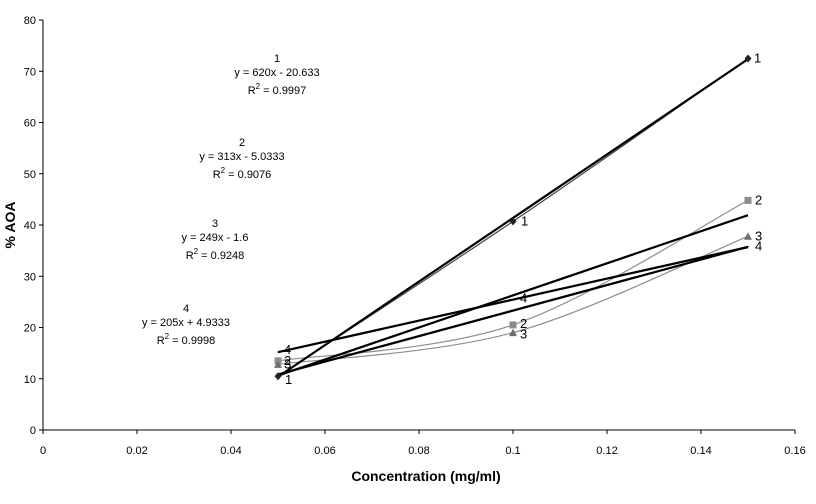 The height and width of the screenshot is (504, 816). I want to click on equation-formula: y = 205x + 4.9333, so click(186, 323).